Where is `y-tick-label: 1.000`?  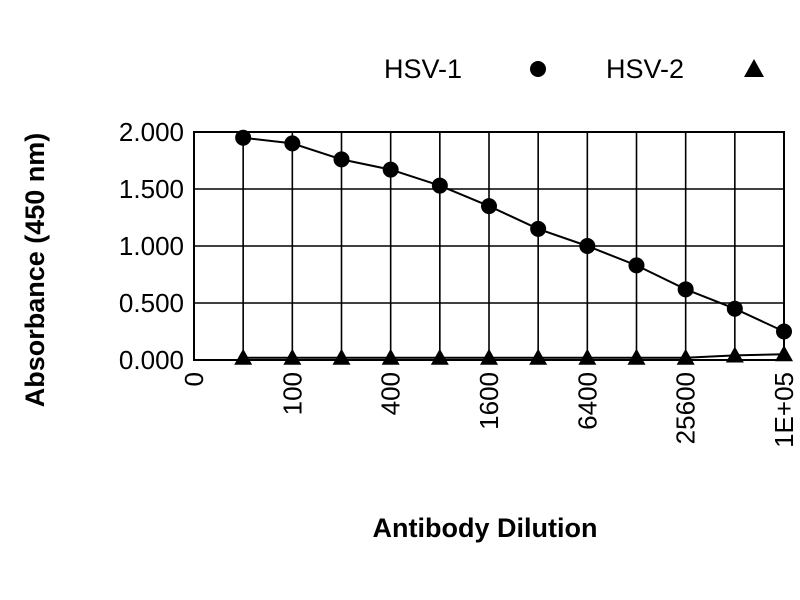
y-tick-label: 1.000 is located at coordinates (151, 246).